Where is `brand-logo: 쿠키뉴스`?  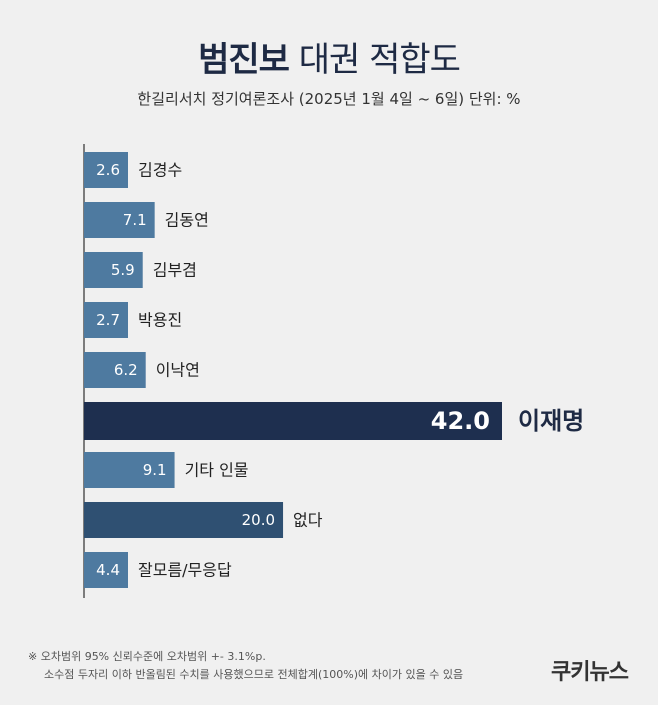
brand-logo: 쿠키뉴스 is located at coordinates (590, 672).